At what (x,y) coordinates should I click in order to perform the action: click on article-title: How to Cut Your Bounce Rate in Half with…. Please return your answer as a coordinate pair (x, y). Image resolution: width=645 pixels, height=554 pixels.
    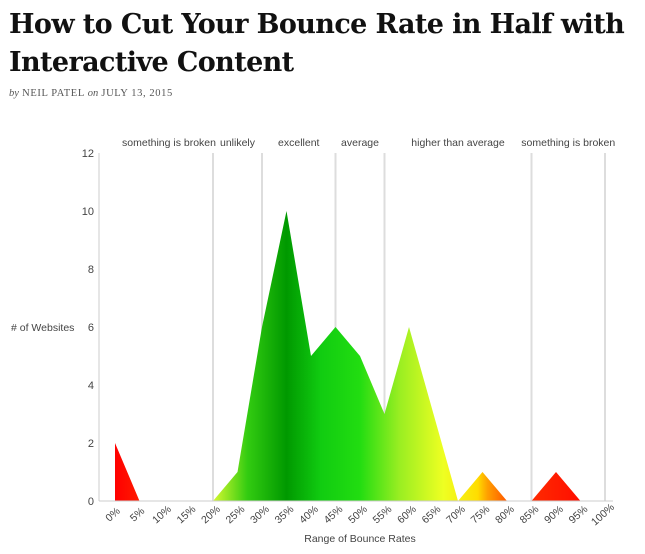
    Looking at the image, I should click on (317, 43).